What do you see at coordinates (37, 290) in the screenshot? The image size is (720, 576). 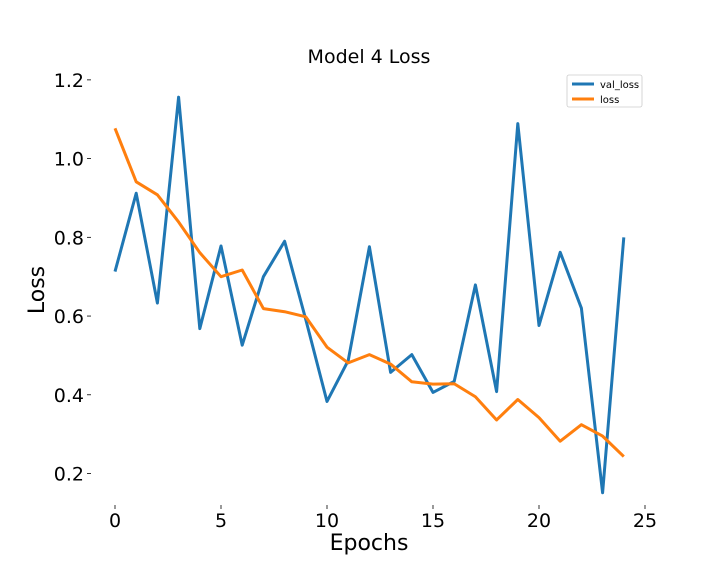 I see `y-axis-label: Loss` at bounding box center [37, 290].